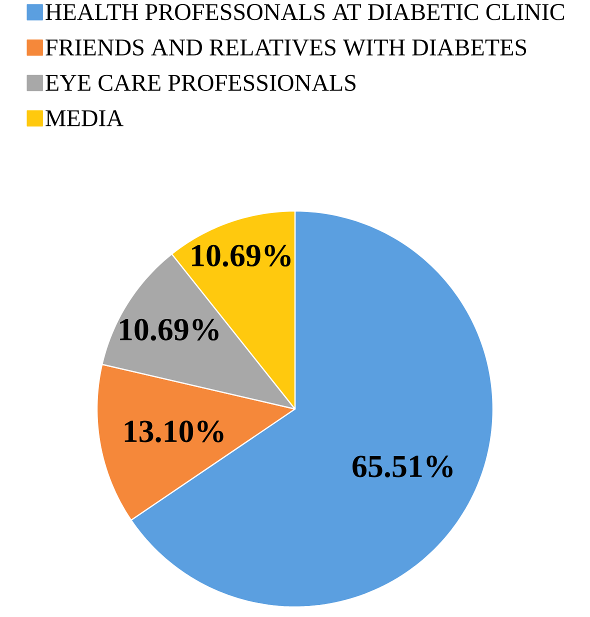  Describe the element at coordinates (85, 118) in the screenshot. I see `legend-label: MEDIA` at that location.